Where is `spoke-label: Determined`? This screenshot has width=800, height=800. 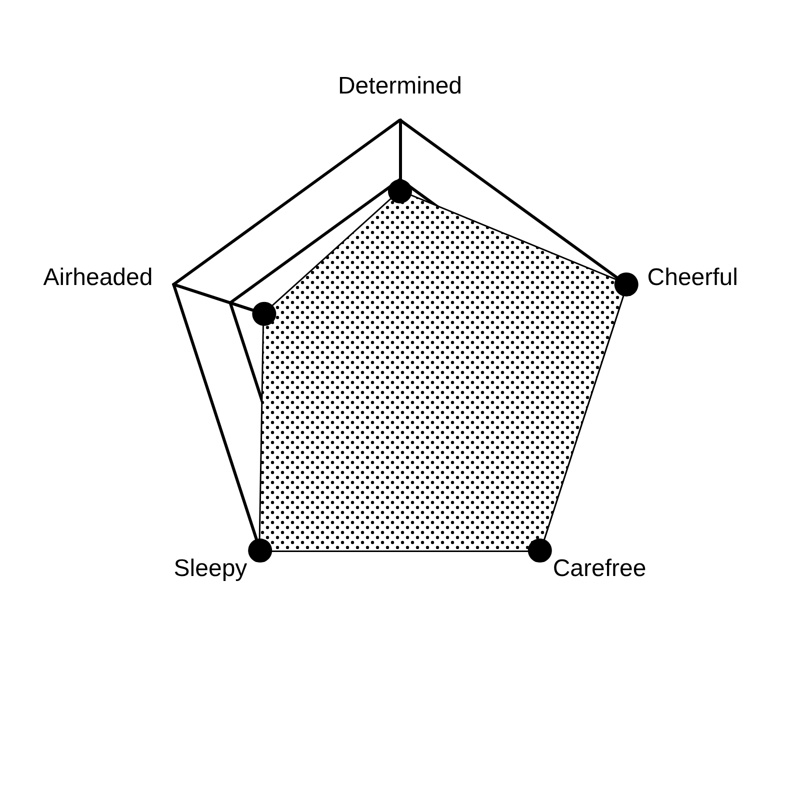 spoke-label: Determined is located at coordinates (400, 86).